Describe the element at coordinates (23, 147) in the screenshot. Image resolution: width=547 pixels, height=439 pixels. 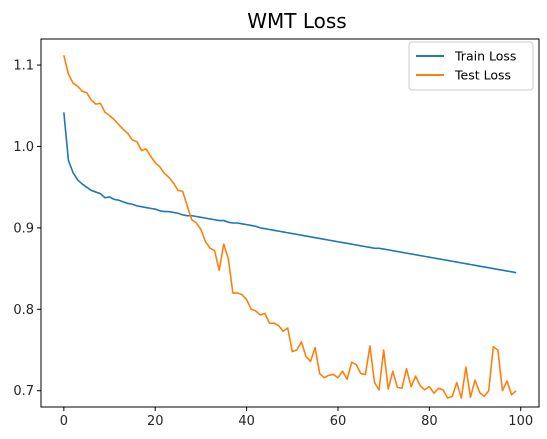
I see `y-tick-label: 1.0` at that location.